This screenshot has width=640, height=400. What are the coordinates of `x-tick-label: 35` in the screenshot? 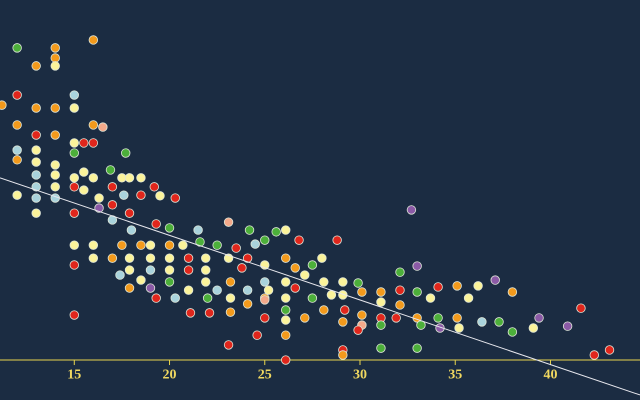 It's located at (455, 374).